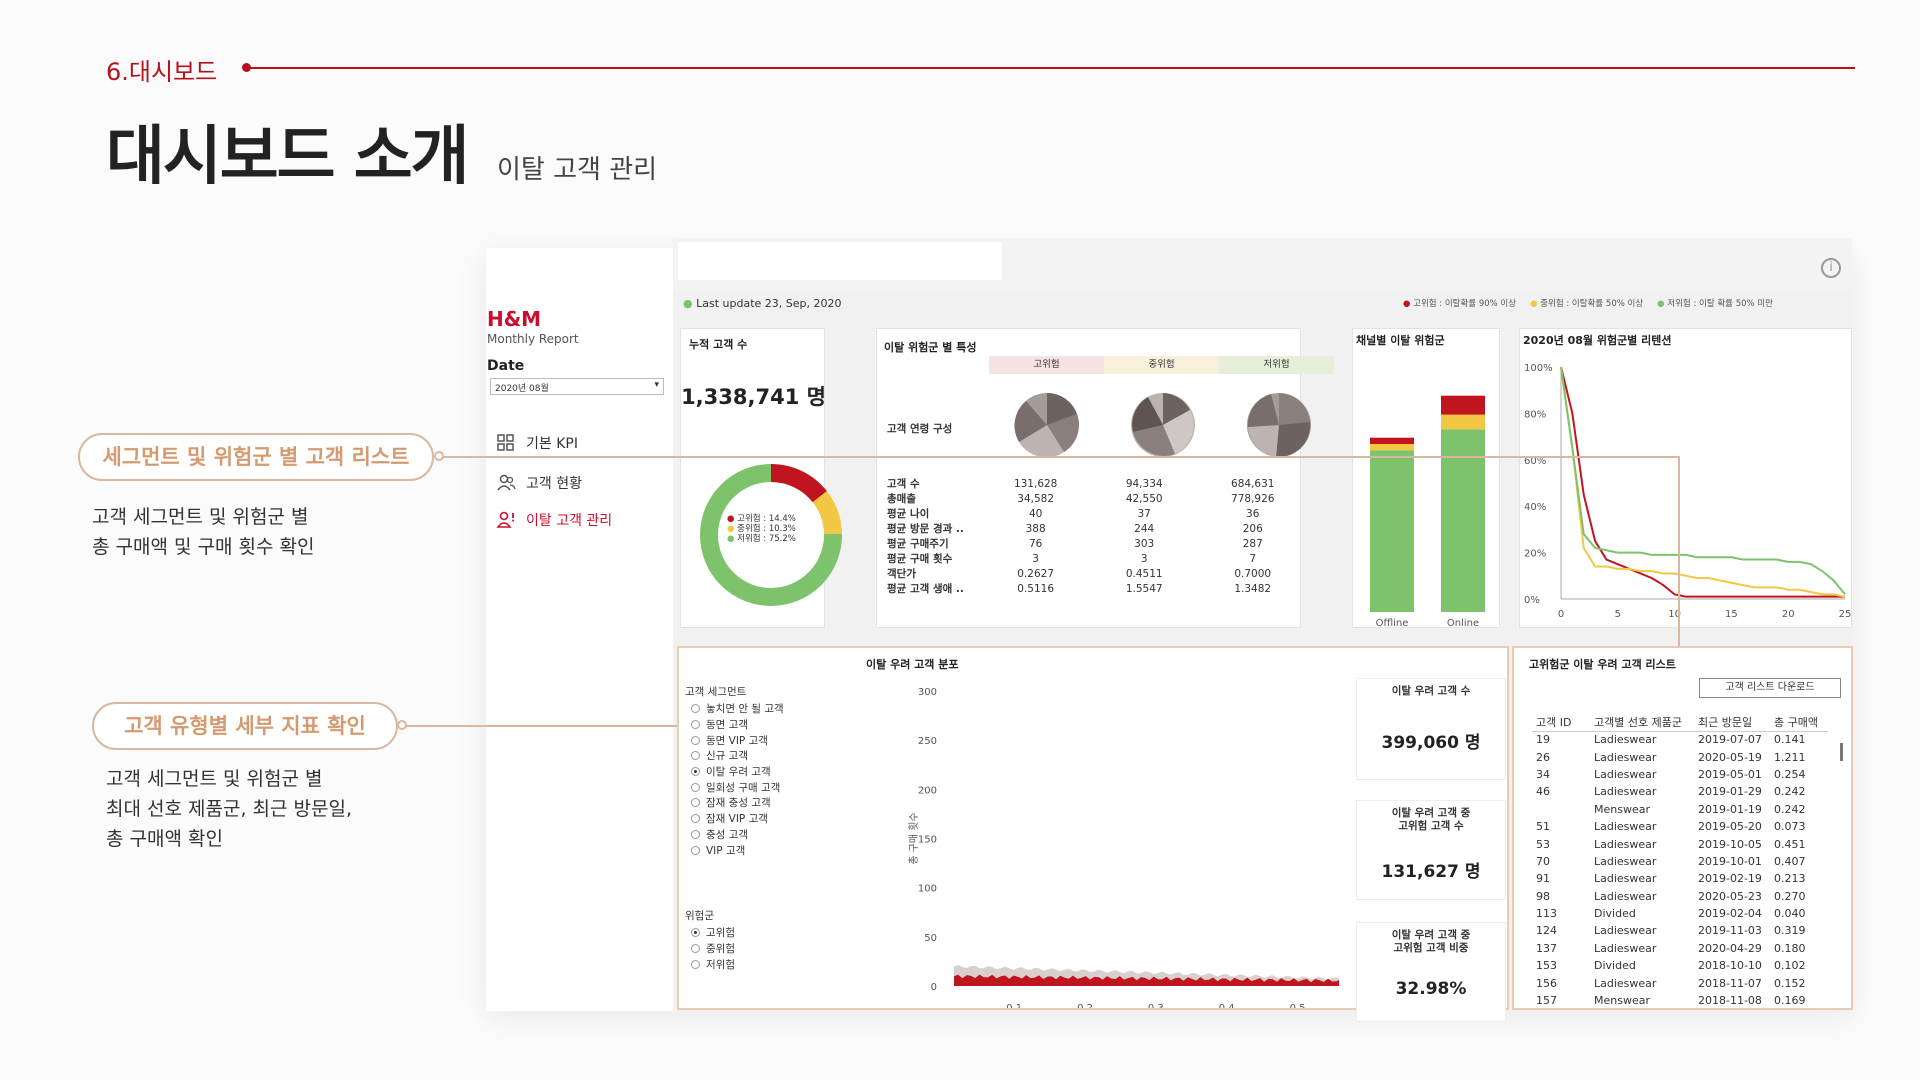 This screenshot has width=1920, height=1080. What do you see at coordinates (514, 319) in the screenshot?
I see `brand-logo: H&M` at bounding box center [514, 319].